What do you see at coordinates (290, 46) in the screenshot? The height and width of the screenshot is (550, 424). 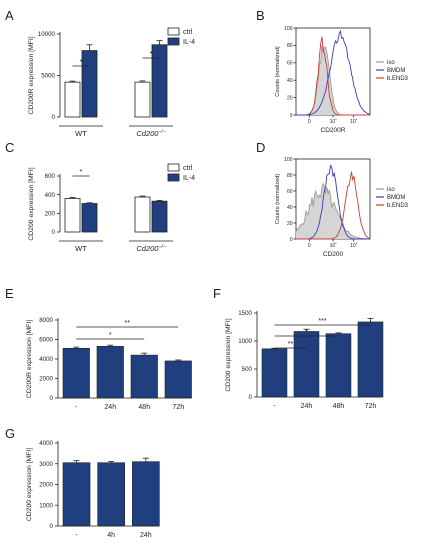 I see `y-tick-label: 80` at bounding box center [290, 46].